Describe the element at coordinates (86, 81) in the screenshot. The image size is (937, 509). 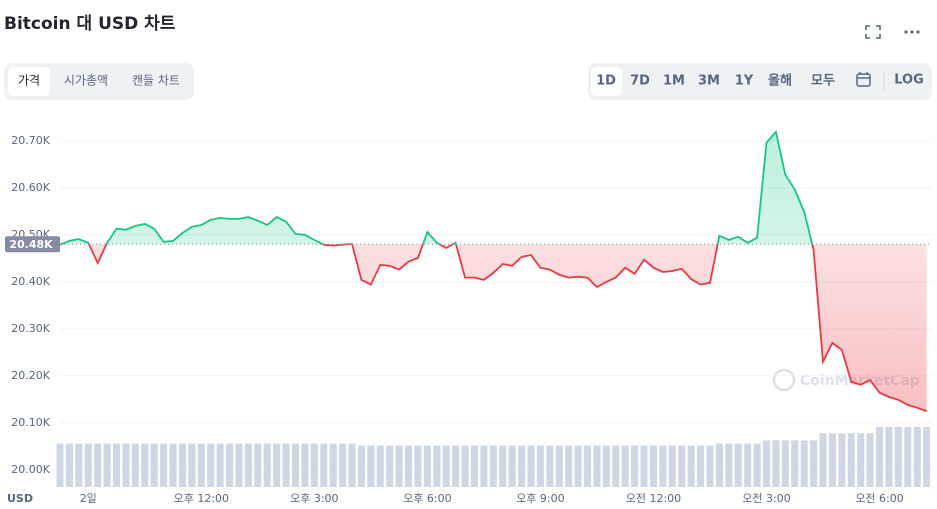
I see `tab: 시가총액` at that location.